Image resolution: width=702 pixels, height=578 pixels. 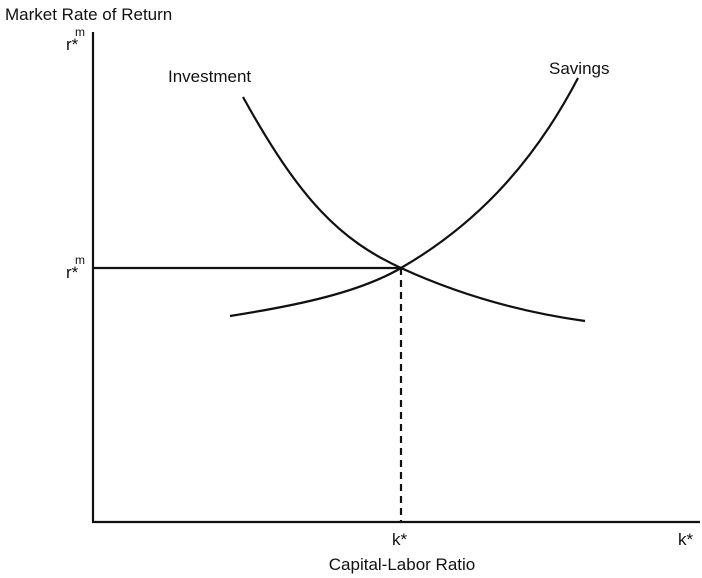 I want to click on y-axis-label: Market Rate of Return, so click(x=88, y=14).